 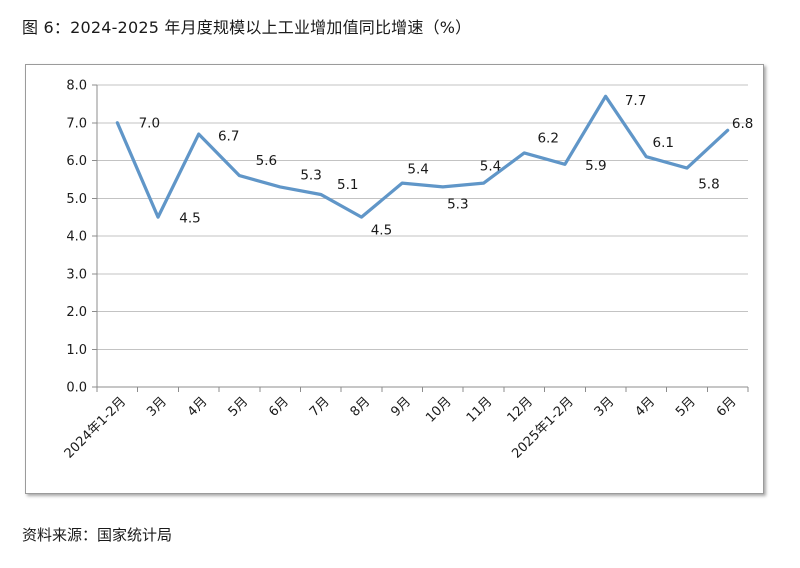 What do you see at coordinates (479, 409) in the screenshot?
I see `x-tick-label: 11月` at bounding box center [479, 409].